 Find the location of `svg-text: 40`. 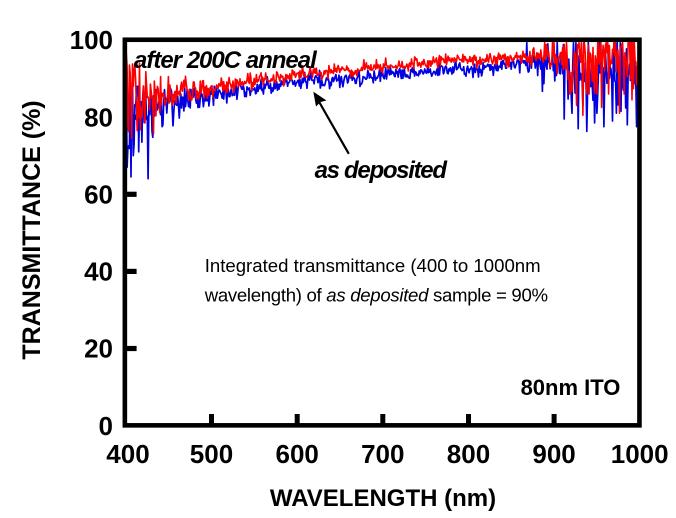

svg-text: 40 is located at coordinates (98, 272).